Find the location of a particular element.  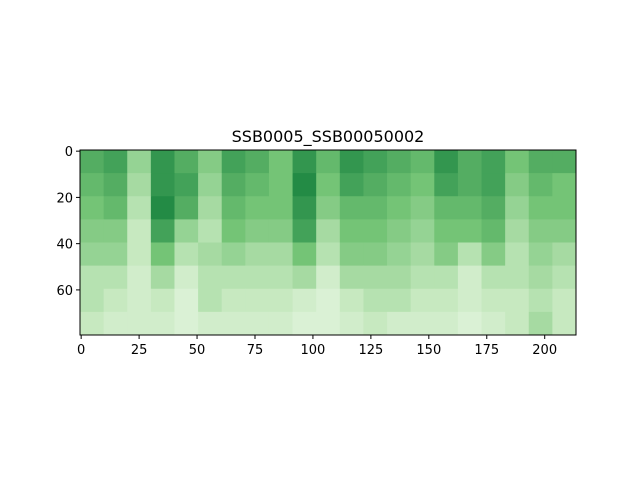

x-tick-label: 0 is located at coordinates (81, 350).